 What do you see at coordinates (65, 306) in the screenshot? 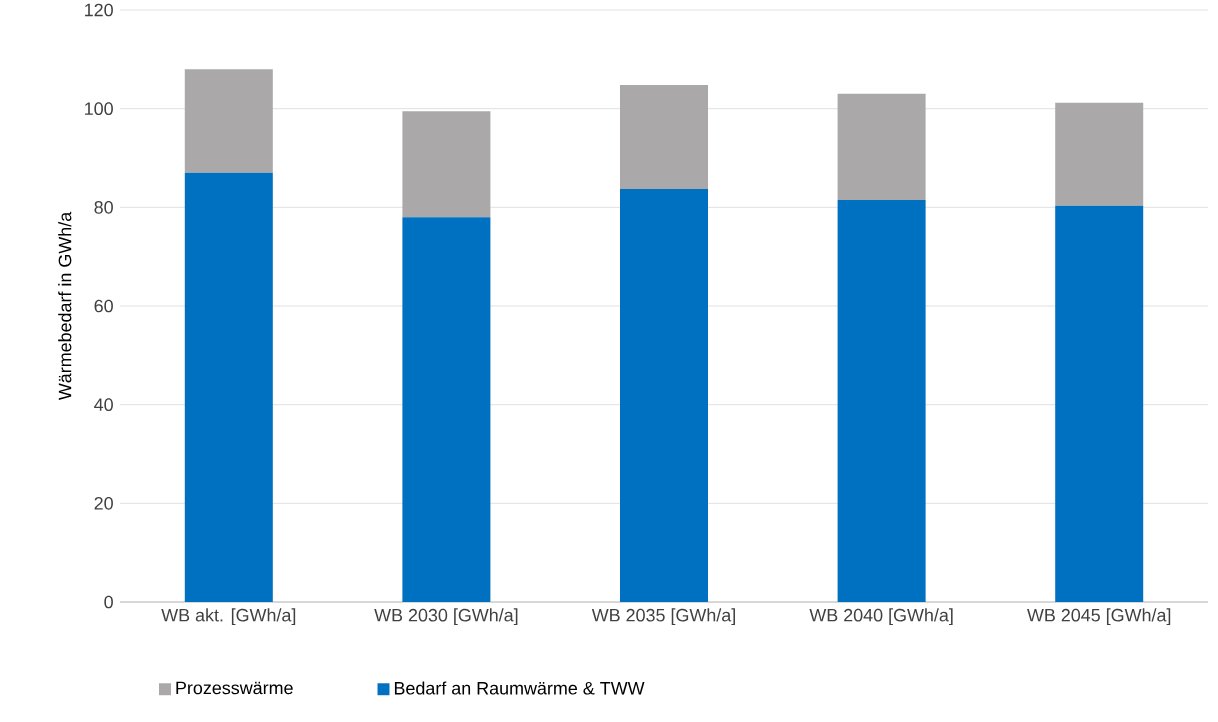
I see `y-axis-title: Wärmebedarf in GWh/a` at bounding box center [65, 306].